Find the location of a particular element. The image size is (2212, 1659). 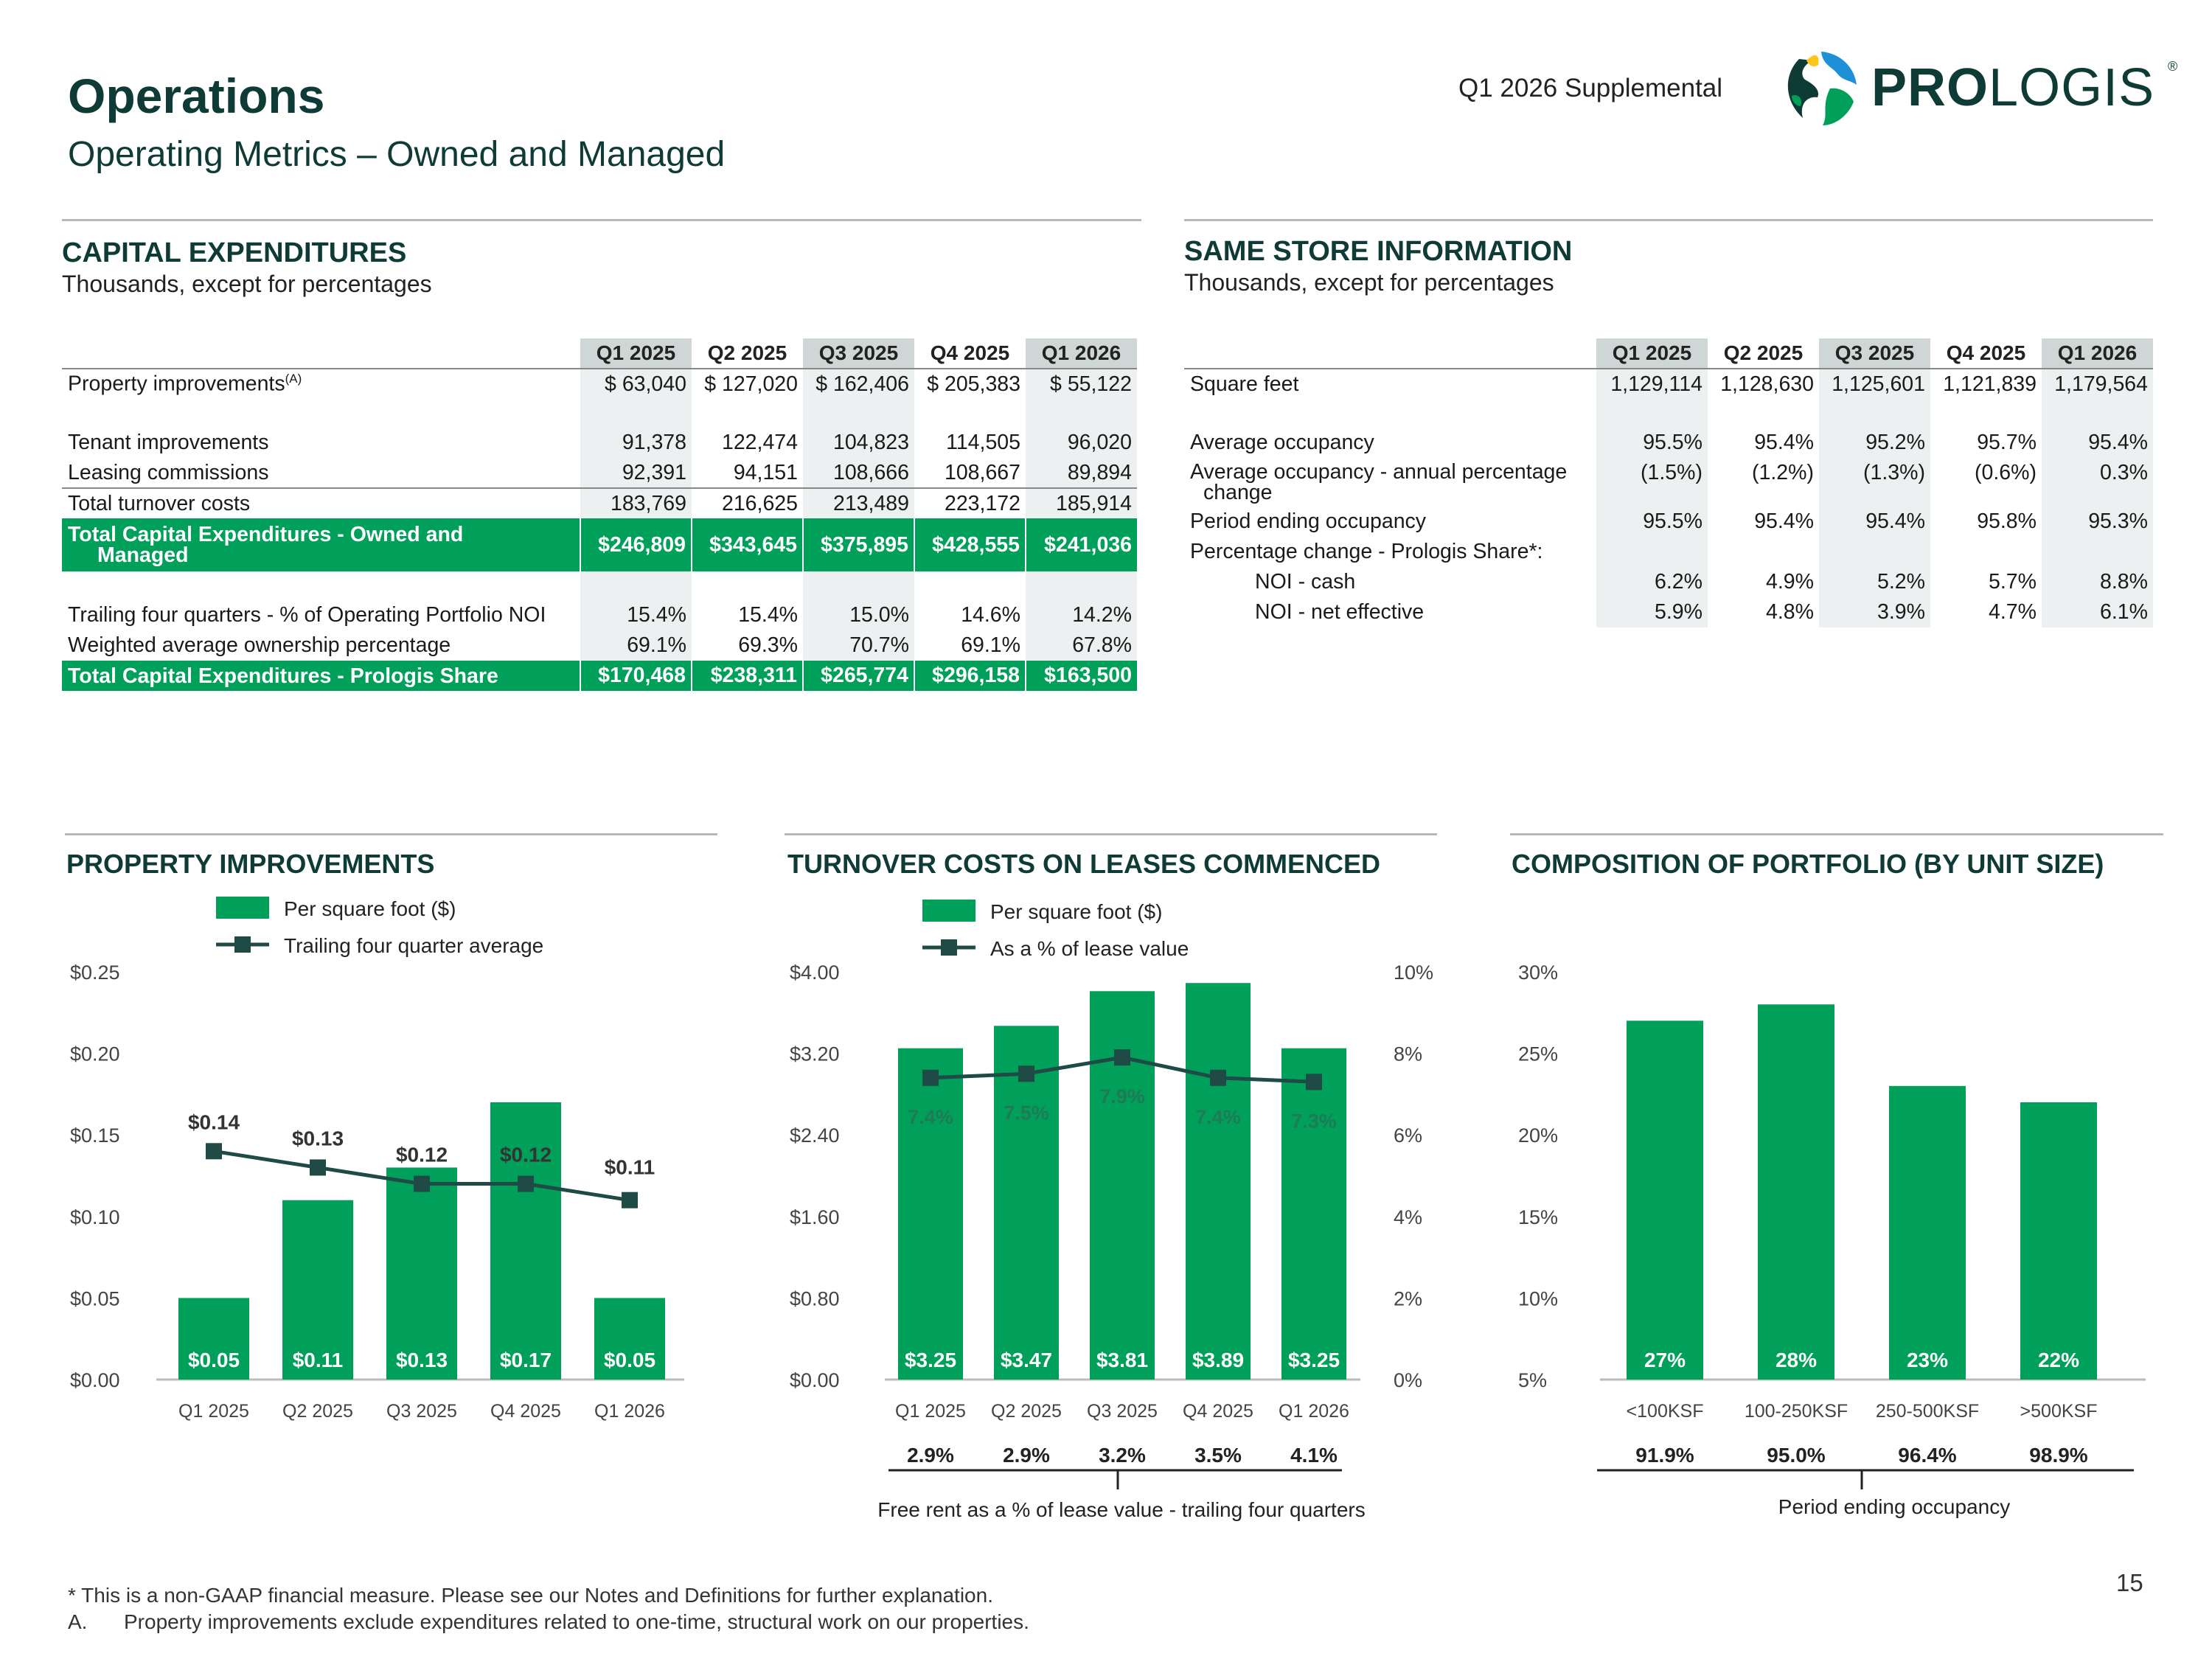

y-tick-label: 5% is located at coordinates (1532, 1380).